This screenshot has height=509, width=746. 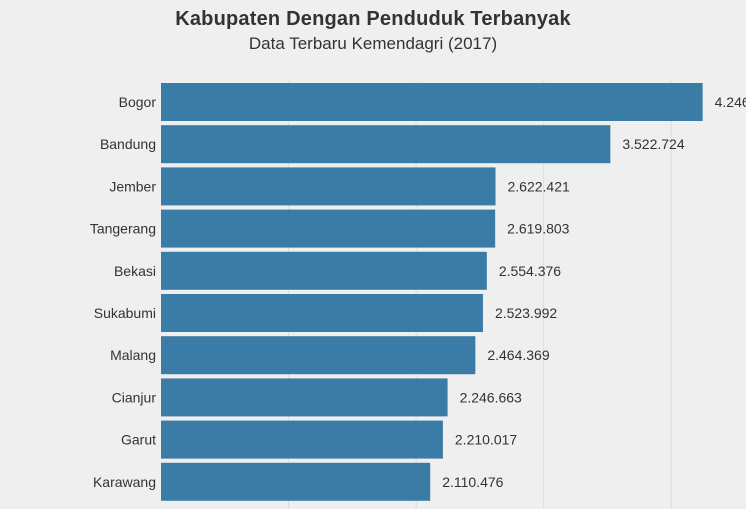 I want to click on chart-title: Kabupaten Dengan Penduduk Terbanyak, so click(x=373, y=19).